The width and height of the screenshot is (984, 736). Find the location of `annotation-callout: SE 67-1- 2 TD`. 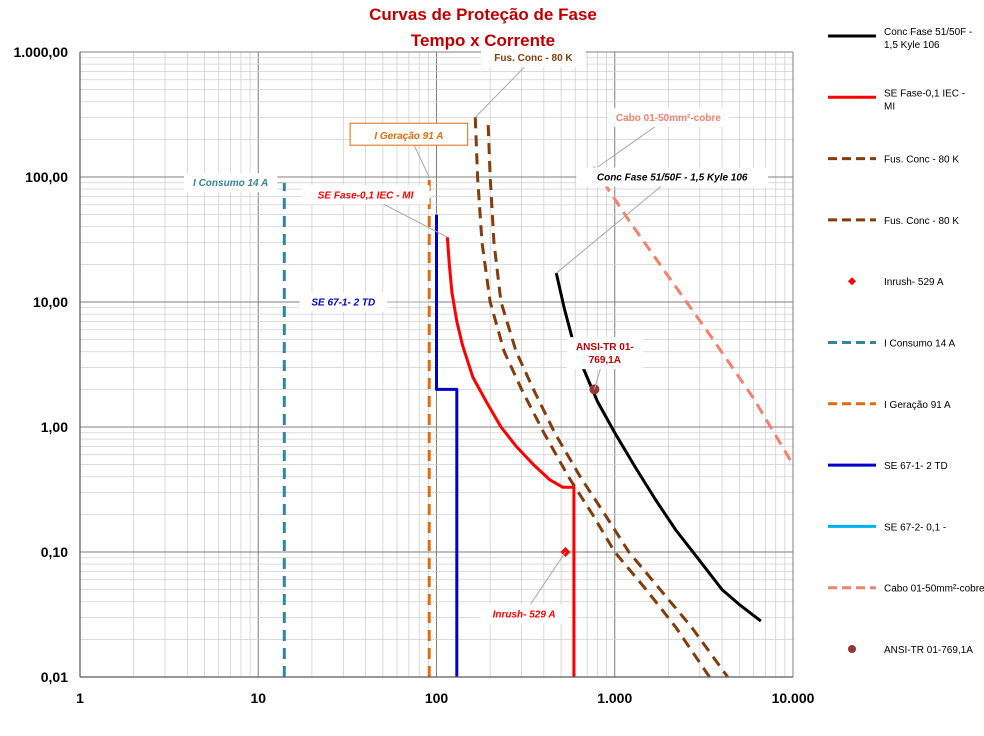

annotation-callout: SE 67-1- 2 TD is located at coordinates (364, 302).